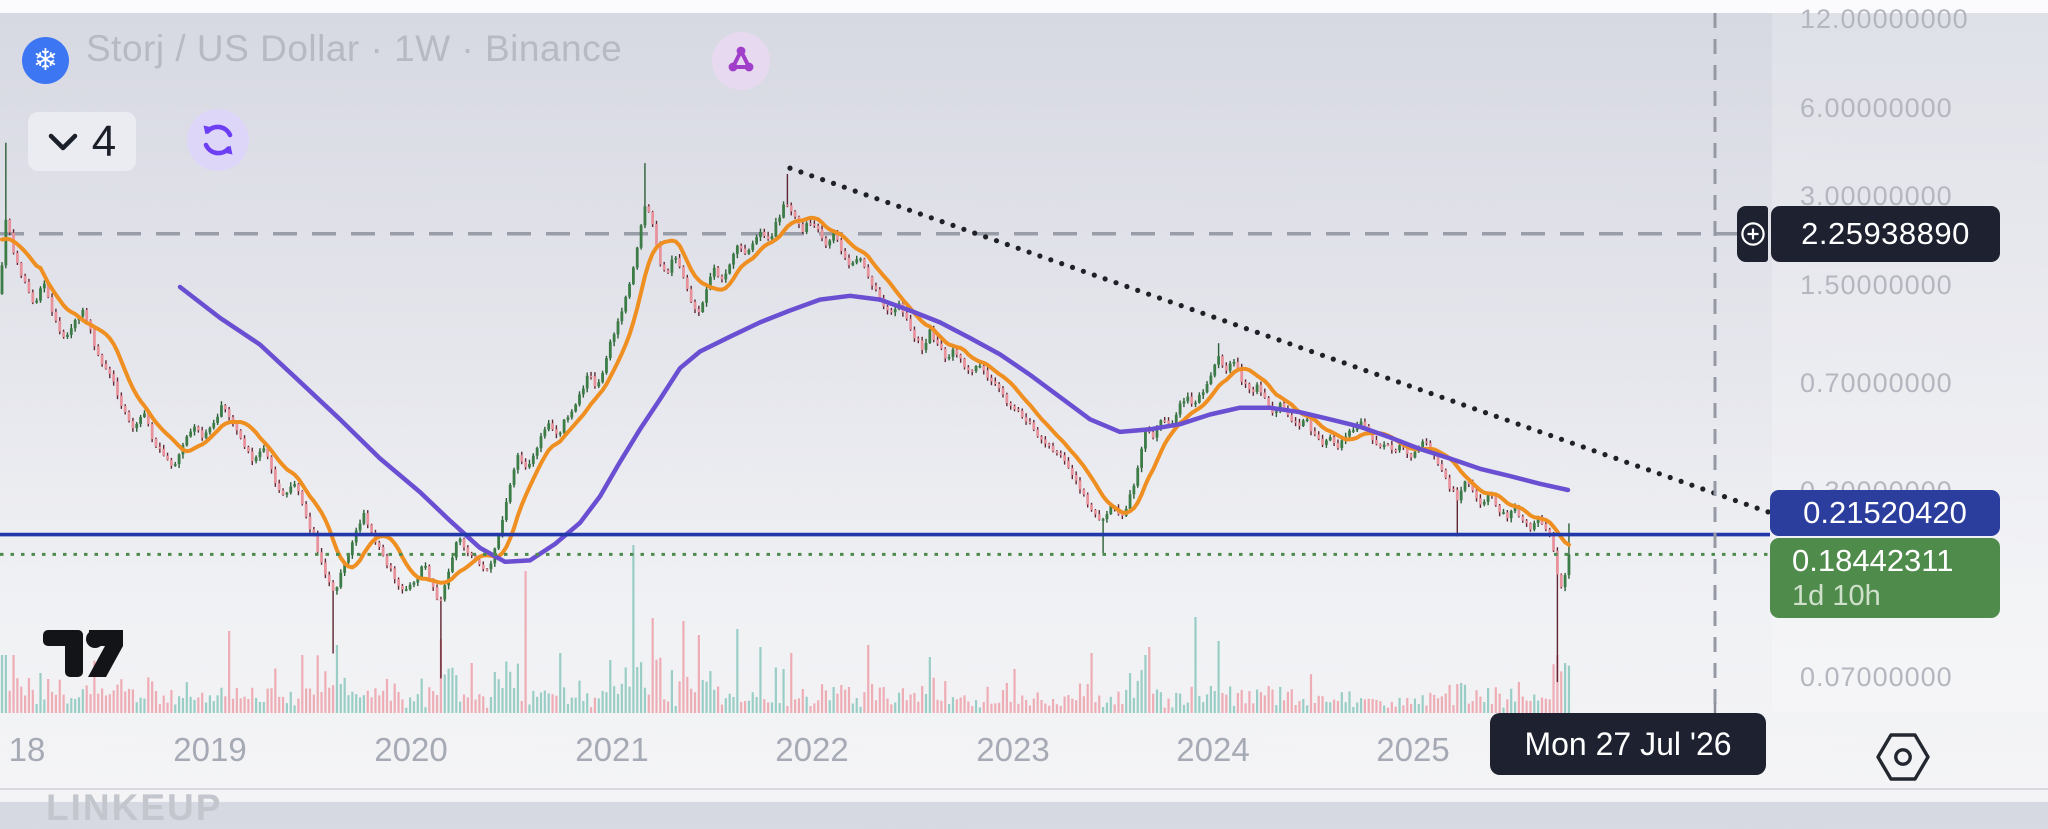 This screenshot has width=2048, height=829. I want to click on price-axis-label: 0.07000000, so click(1876, 677).